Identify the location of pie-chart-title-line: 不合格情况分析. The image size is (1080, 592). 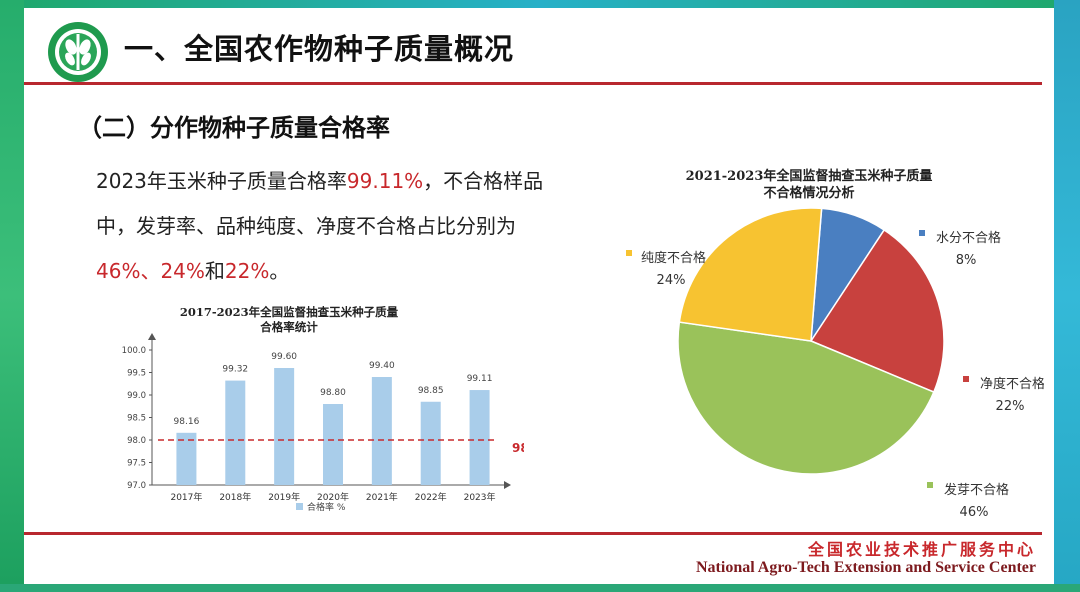
(808, 193).